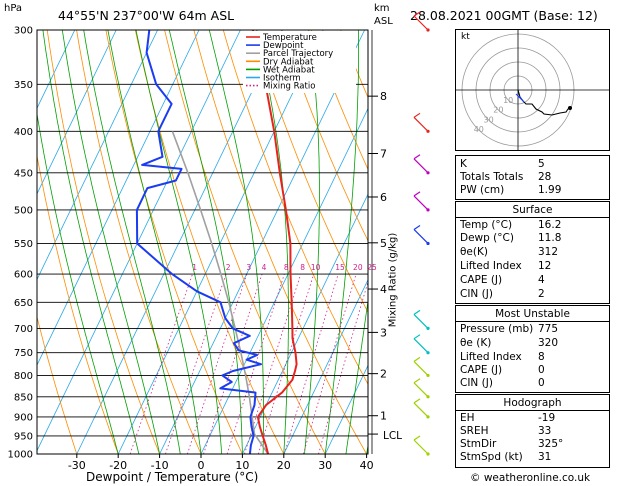 Image resolution: width=629 pixels, height=486 pixels. Describe the element at coordinates (372, 267) in the screenshot. I see `mixing-ratio-label: 25` at that location.